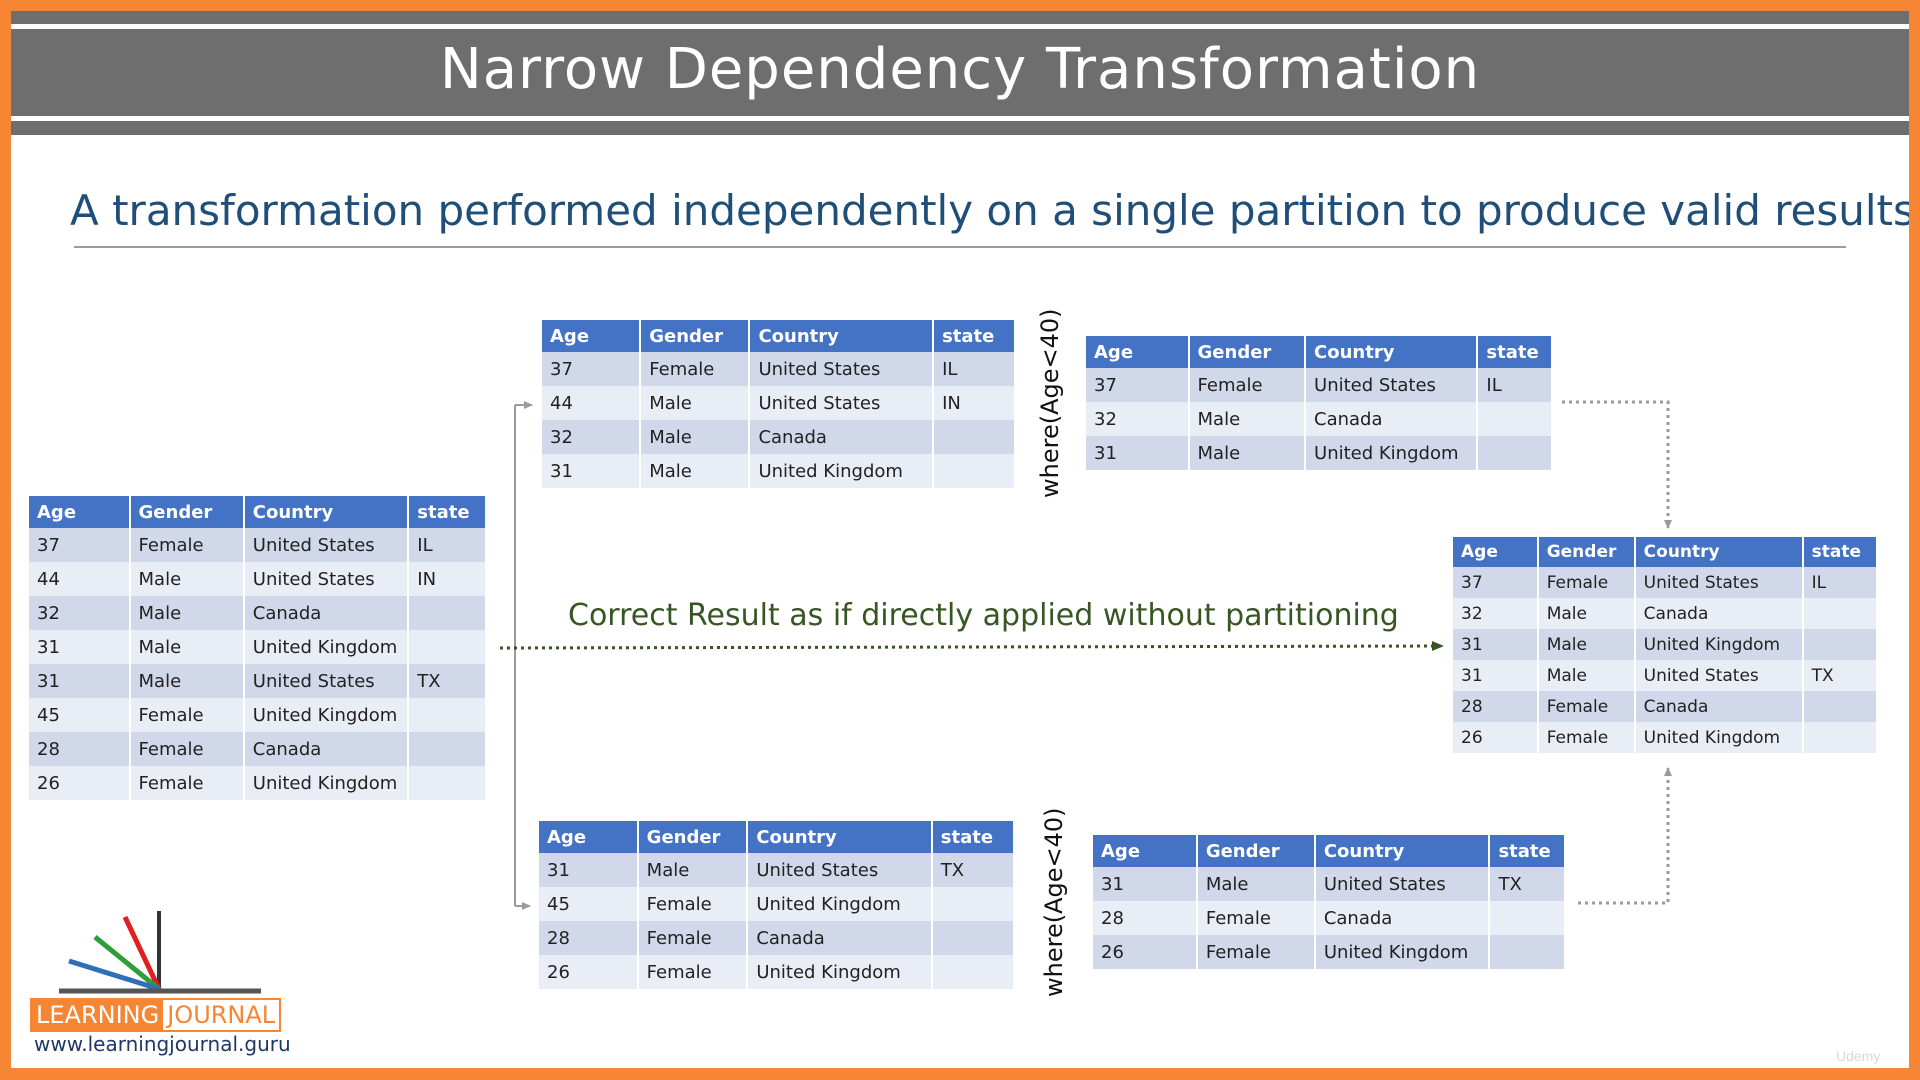  I want to click on table-row: 26 Female United Kingdom, so click(1329, 952).